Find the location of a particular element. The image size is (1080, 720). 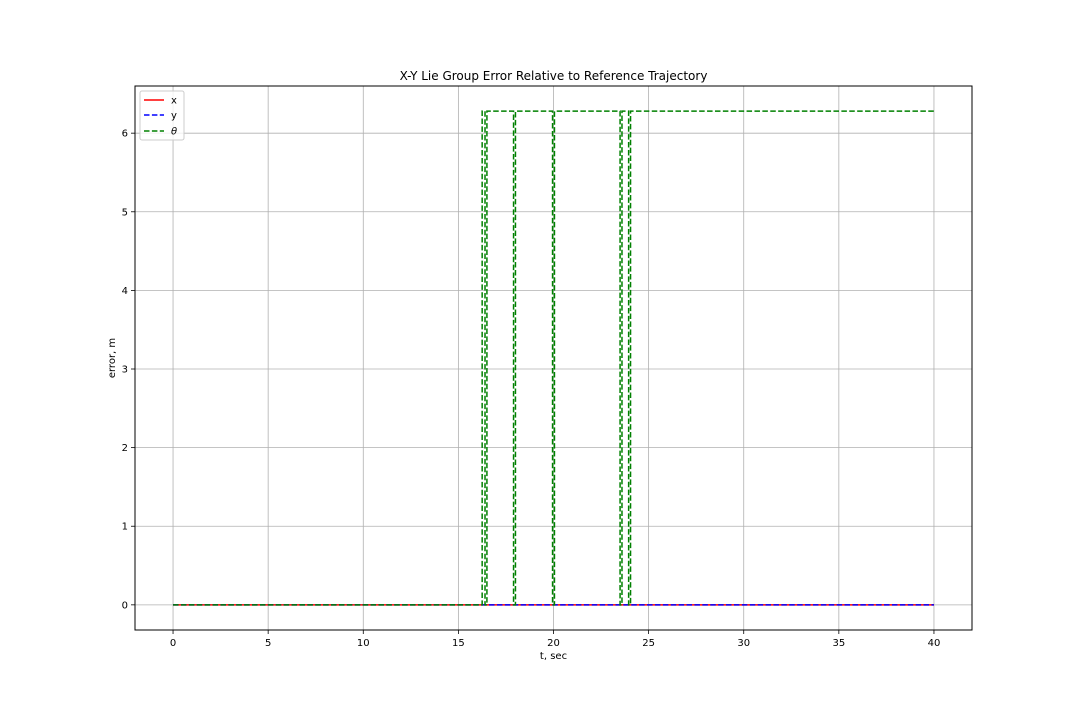

y-tick-label: 1 is located at coordinates (125, 527).